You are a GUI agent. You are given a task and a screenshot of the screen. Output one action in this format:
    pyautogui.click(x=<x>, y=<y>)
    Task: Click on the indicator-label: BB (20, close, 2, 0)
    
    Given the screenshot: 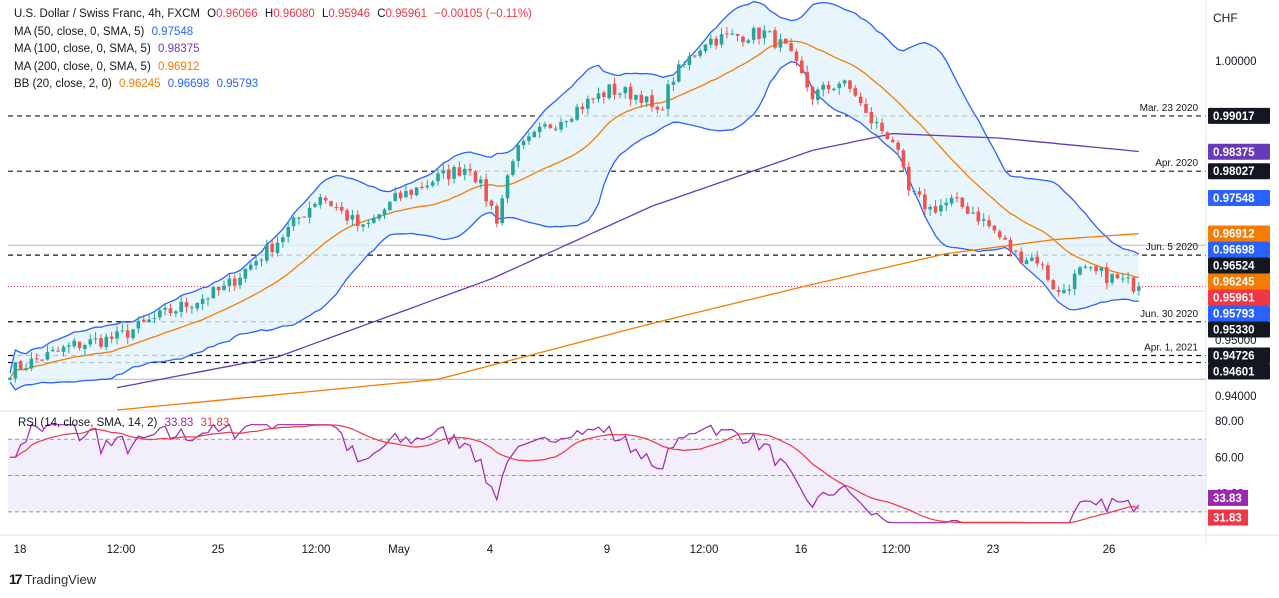 What is the action you would take?
    pyautogui.click(x=63, y=84)
    